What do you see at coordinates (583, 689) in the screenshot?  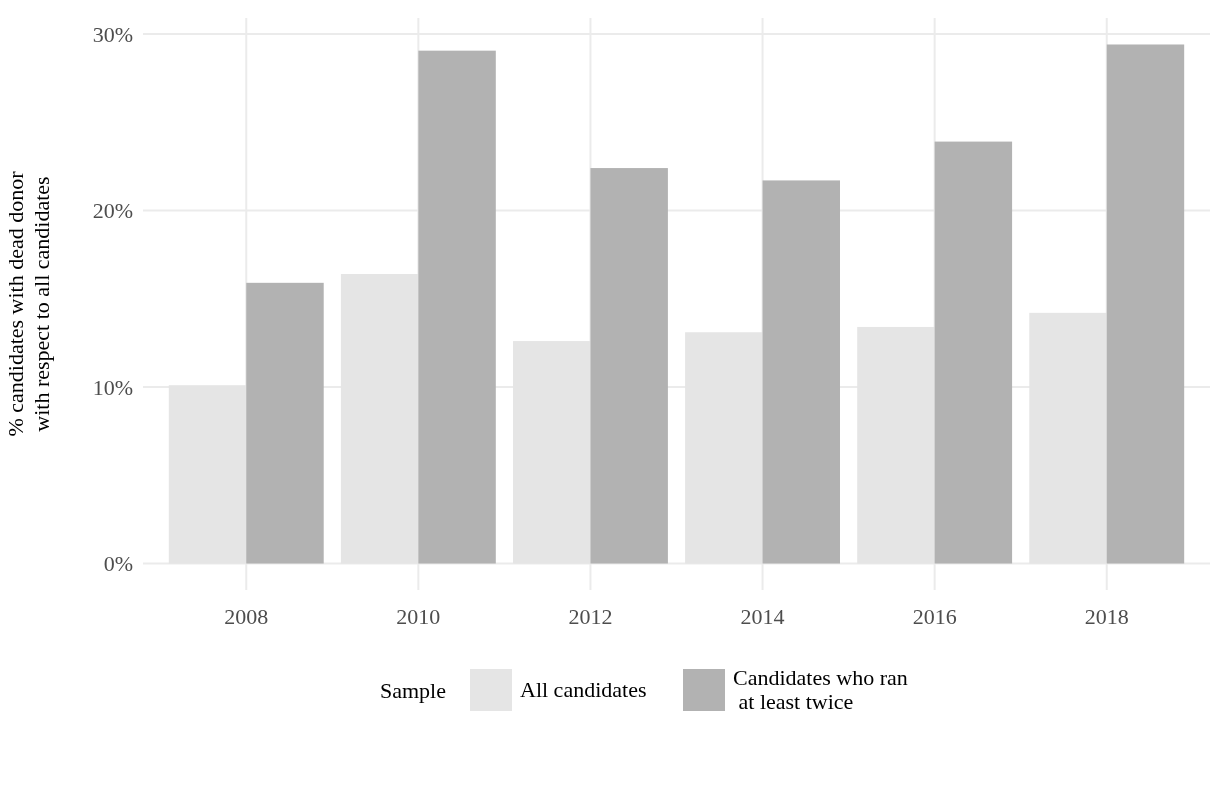 I see `legend-label: All candidates` at bounding box center [583, 689].